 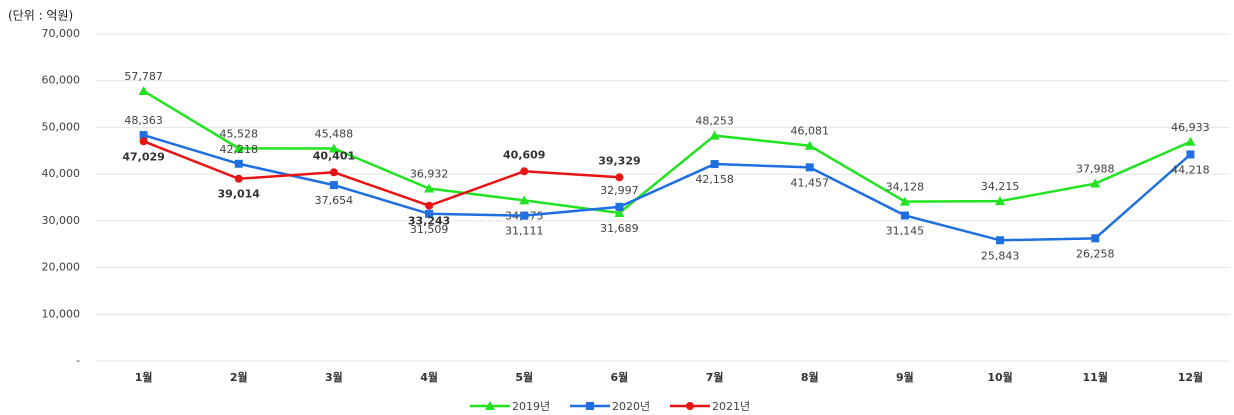 What do you see at coordinates (334, 200) in the screenshot?
I see `data-label: 37,654` at bounding box center [334, 200].